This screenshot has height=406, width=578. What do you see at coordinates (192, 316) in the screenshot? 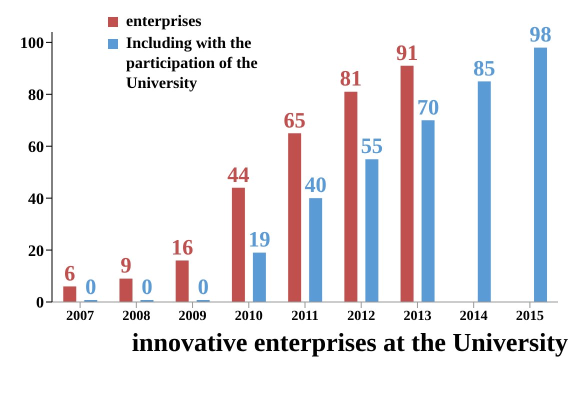
I see `x-tick-label: 2009` at bounding box center [192, 316].